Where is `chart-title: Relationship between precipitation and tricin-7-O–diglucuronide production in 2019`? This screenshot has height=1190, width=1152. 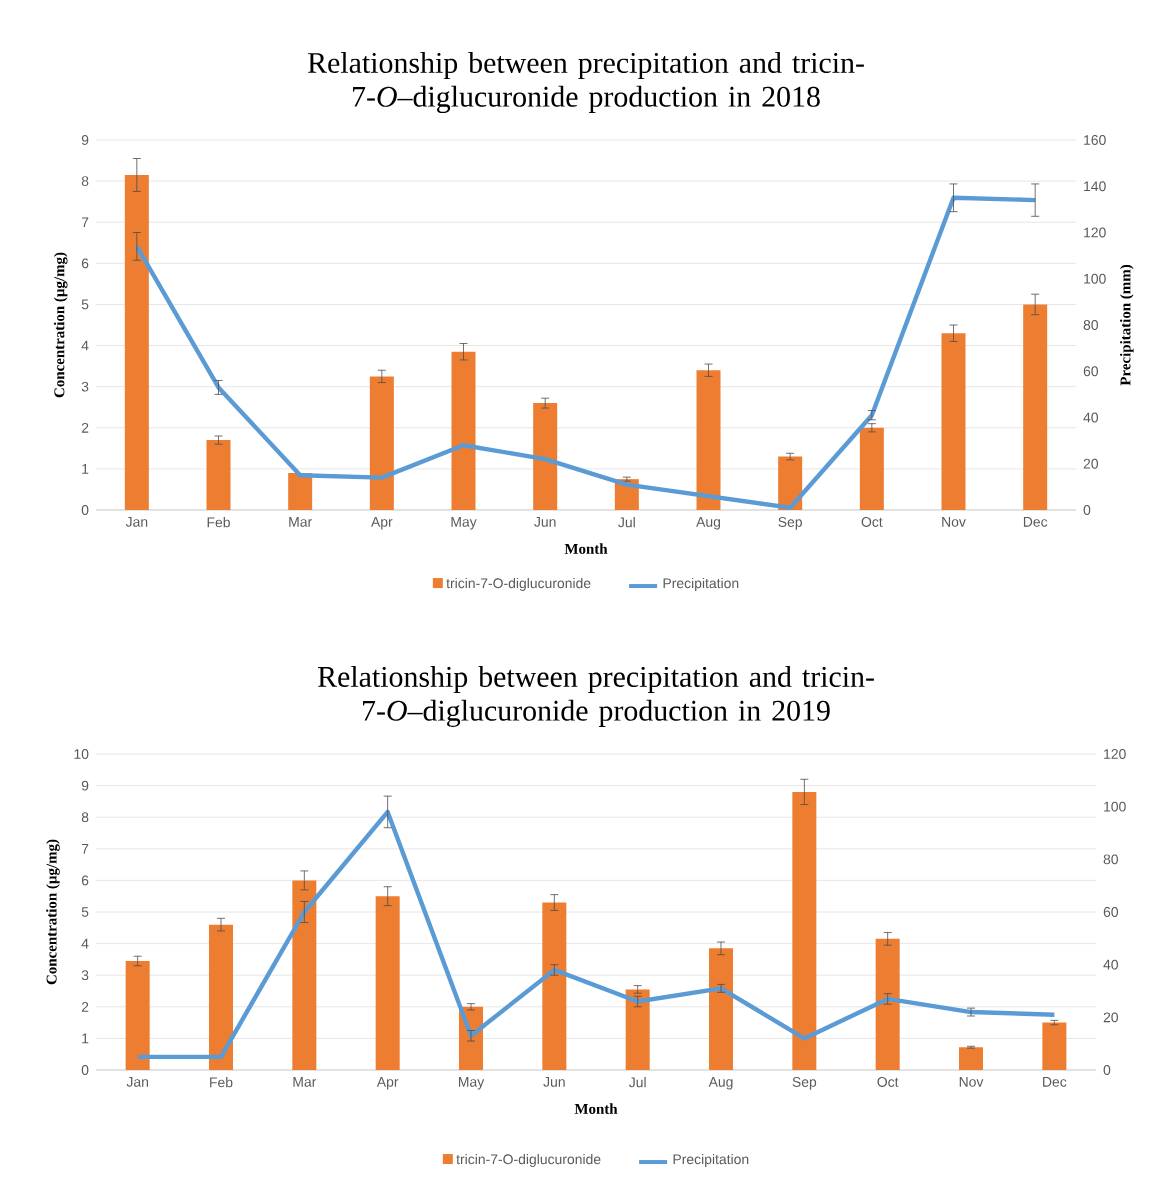 chart-title: Relationship between precipitation and tricin-7-O–diglucuronide production in 2019 is located at coordinates (596, 696).